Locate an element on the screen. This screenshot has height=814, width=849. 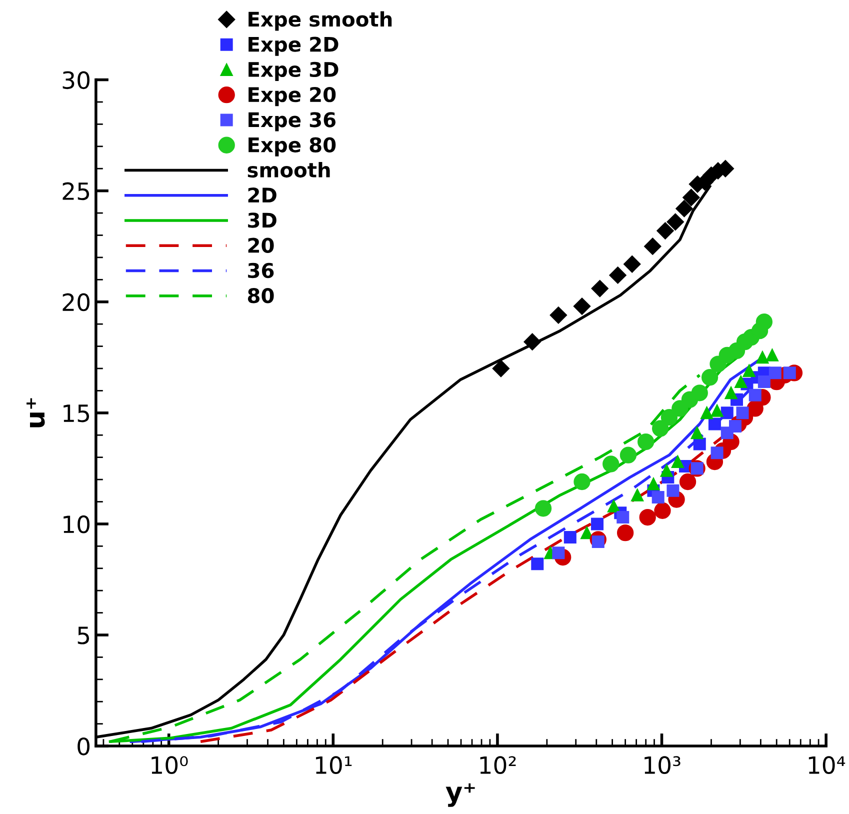
x-tick-label: 10⁴ is located at coordinates (827, 765).